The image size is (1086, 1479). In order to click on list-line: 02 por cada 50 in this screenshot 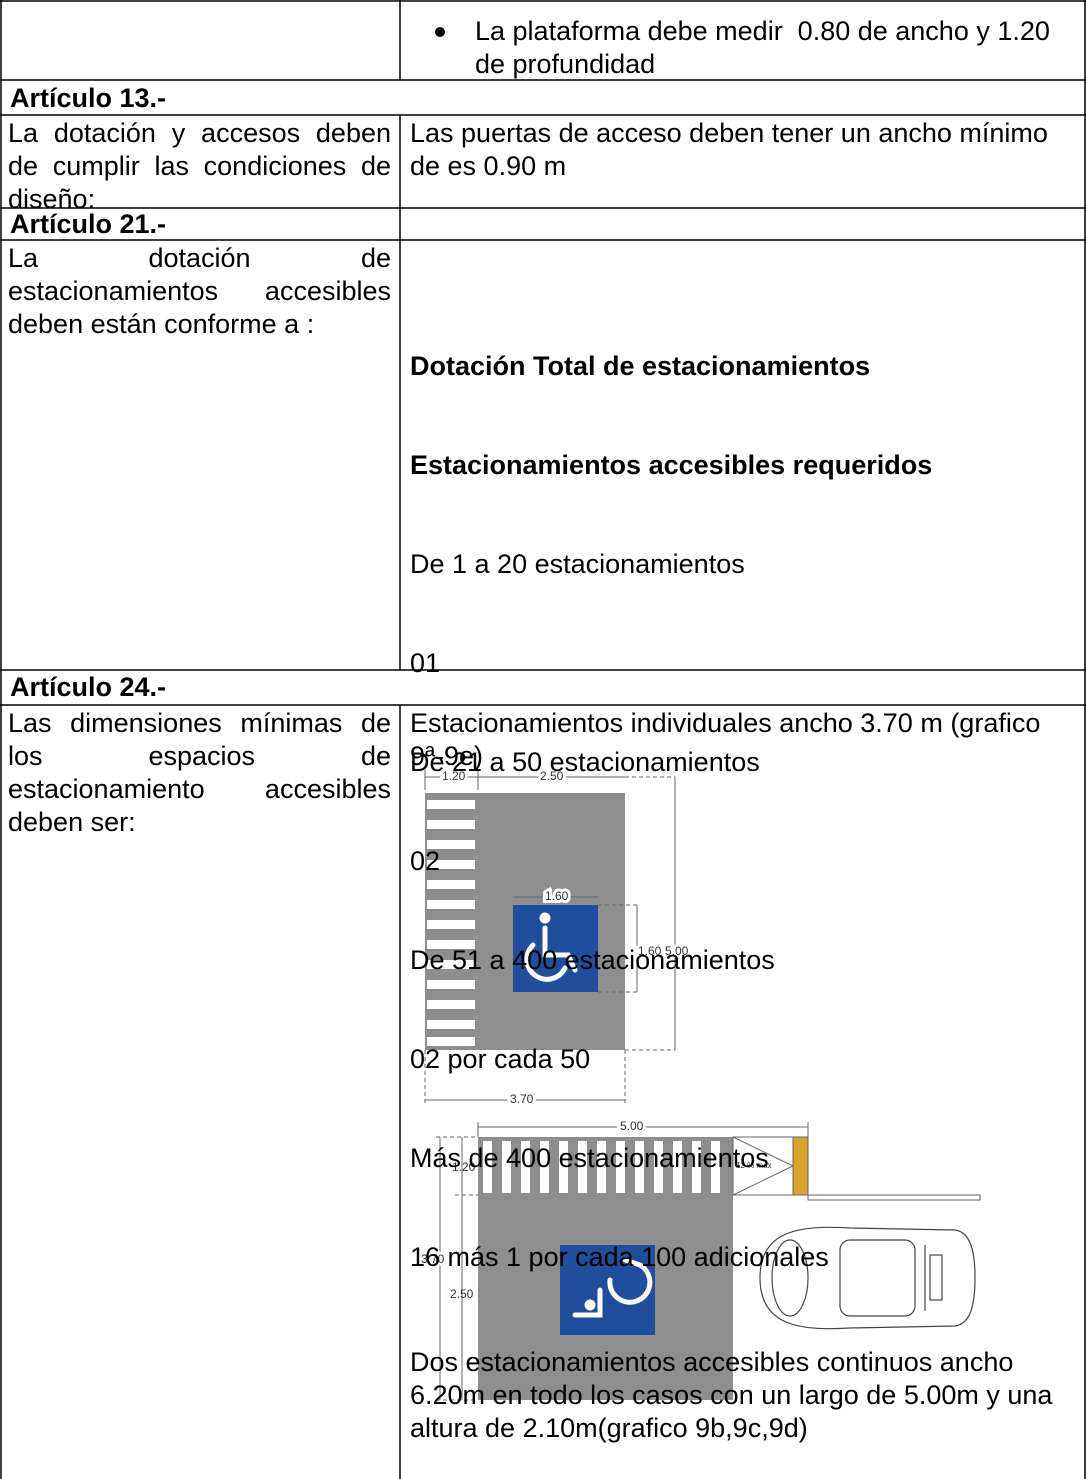, I will do `click(500, 1059)`.